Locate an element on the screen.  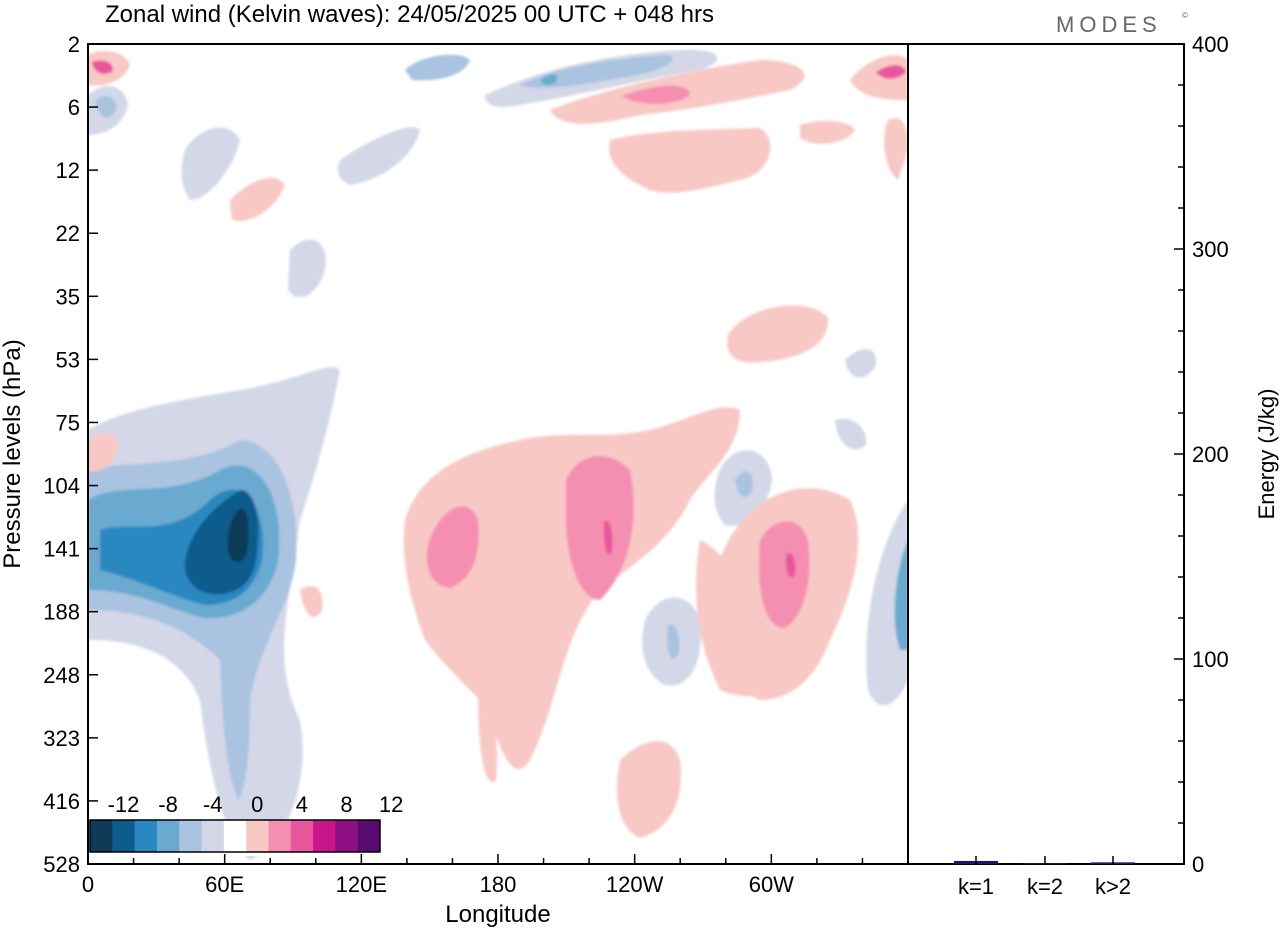
y-tick-label: 104 is located at coordinates (61, 486).